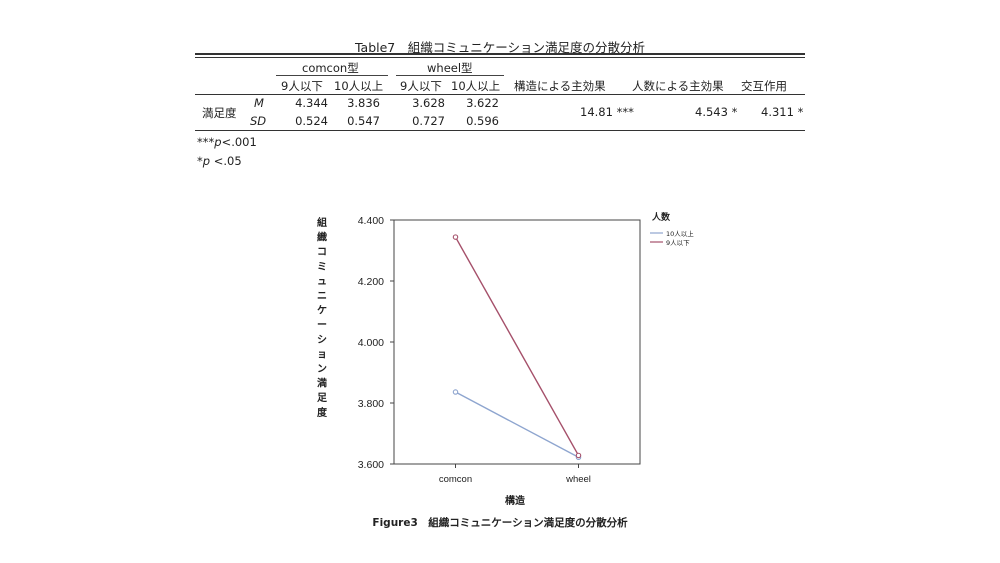 The height and width of the screenshot is (563, 1000). Describe the element at coordinates (450, 68) in the screenshot. I see `group-header-wheel: wheel型` at that location.